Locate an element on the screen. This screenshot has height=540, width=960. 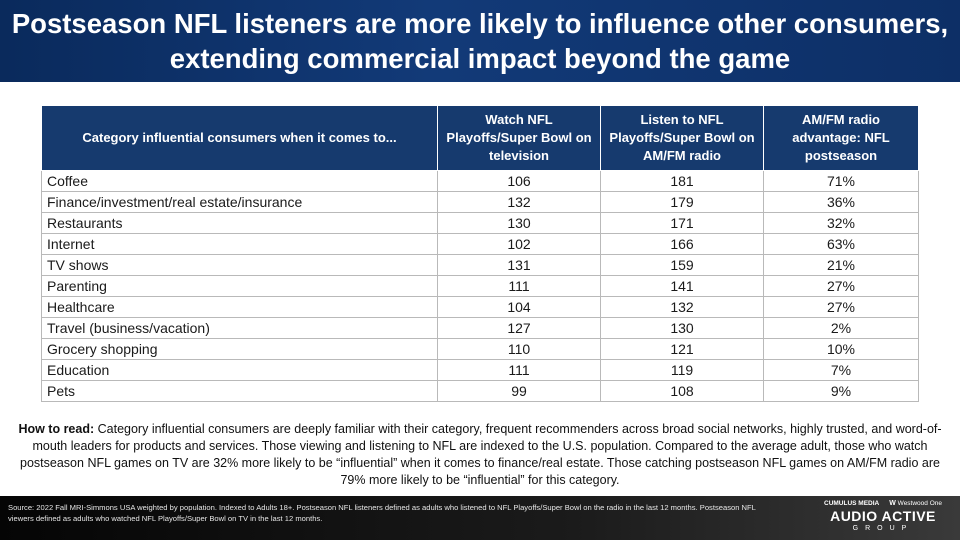
row-advantage: 10% is located at coordinates (841, 349).